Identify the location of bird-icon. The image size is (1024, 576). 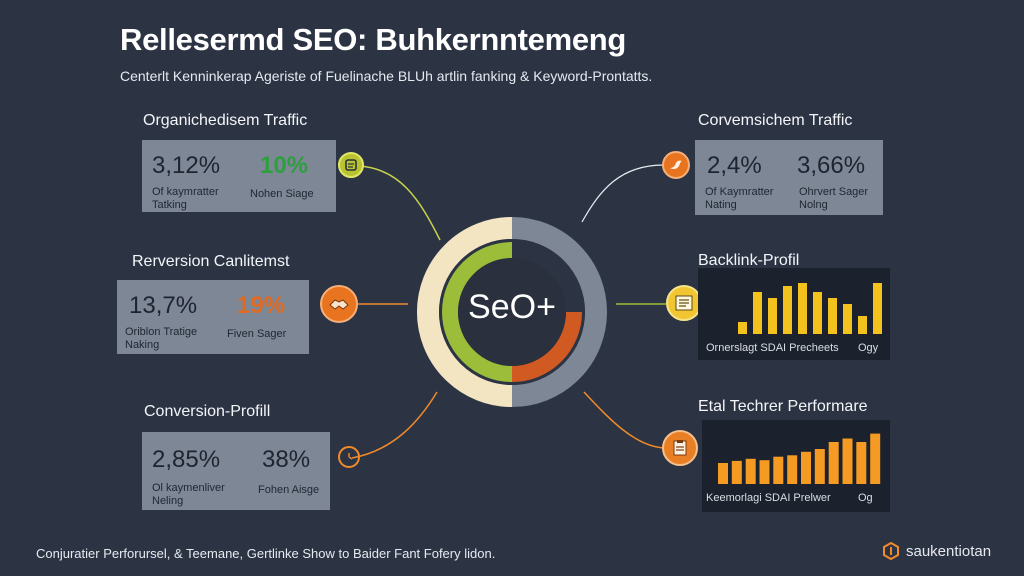
(676, 165).